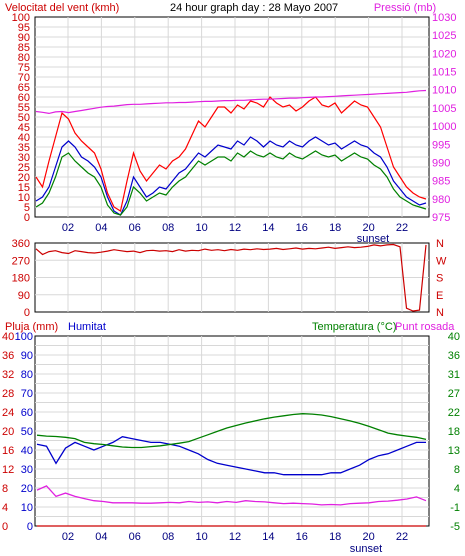 This screenshot has height=556, width=465. I want to click on temperature-tick-label: 8, so click(457, 470).